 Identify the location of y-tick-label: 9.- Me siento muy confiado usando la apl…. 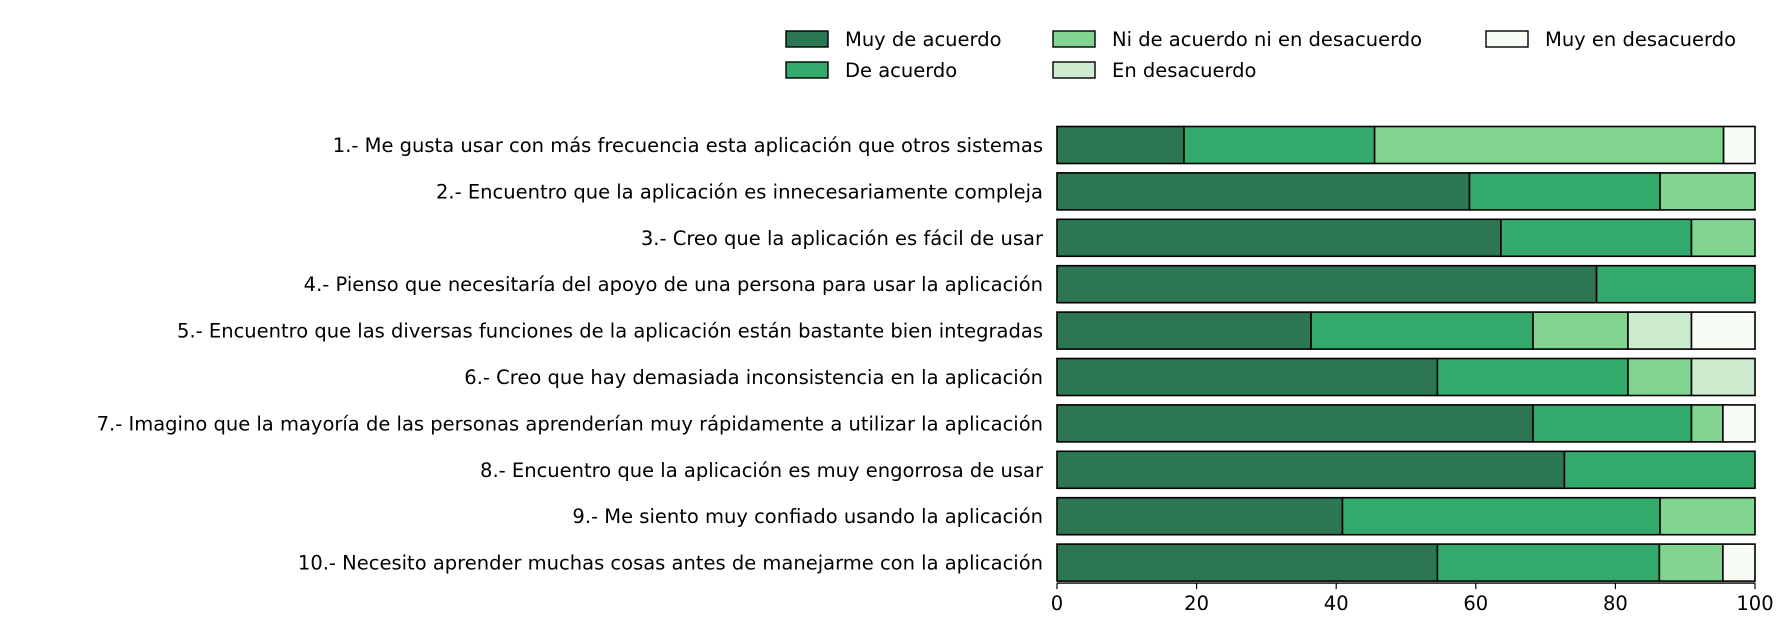
(807, 516).